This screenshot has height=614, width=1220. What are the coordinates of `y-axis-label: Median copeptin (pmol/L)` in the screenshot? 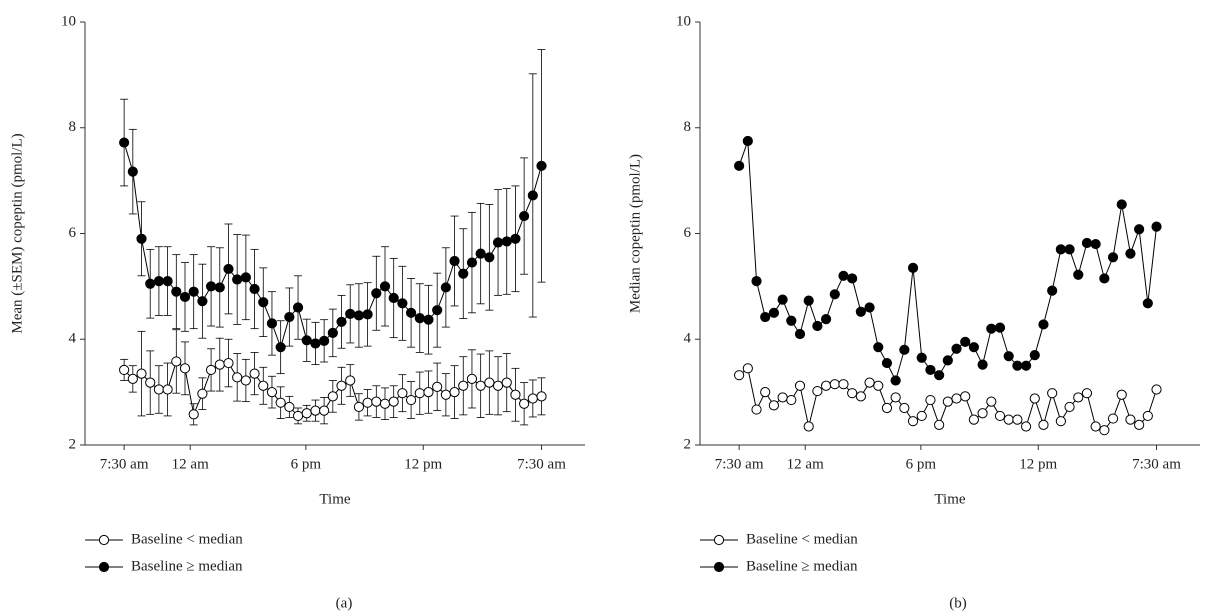 It's located at (635, 233).